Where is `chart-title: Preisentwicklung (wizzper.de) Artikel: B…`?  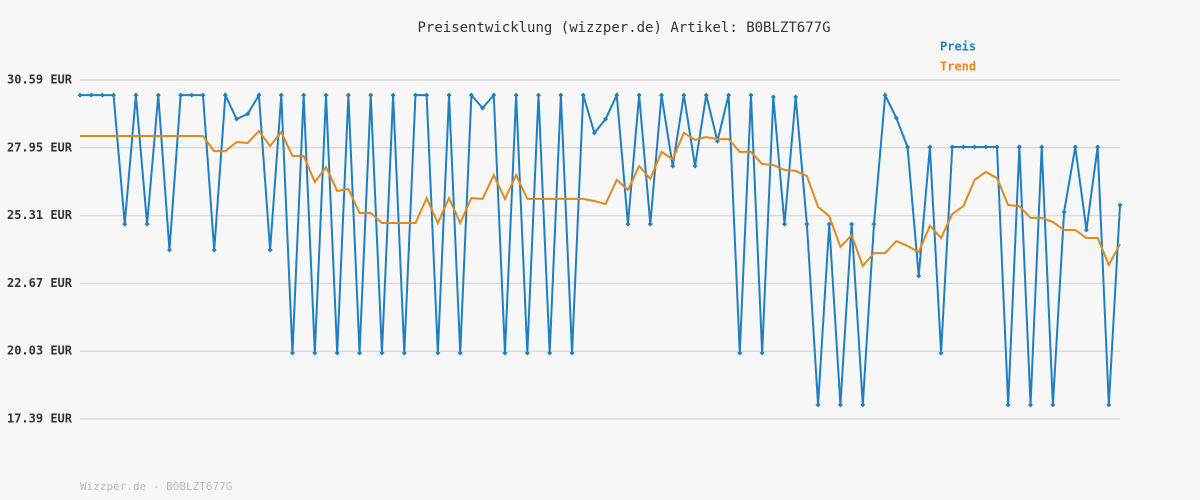
chart-title: Preisentwicklung (wizzper.de) Artikel: B… is located at coordinates (623, 28).